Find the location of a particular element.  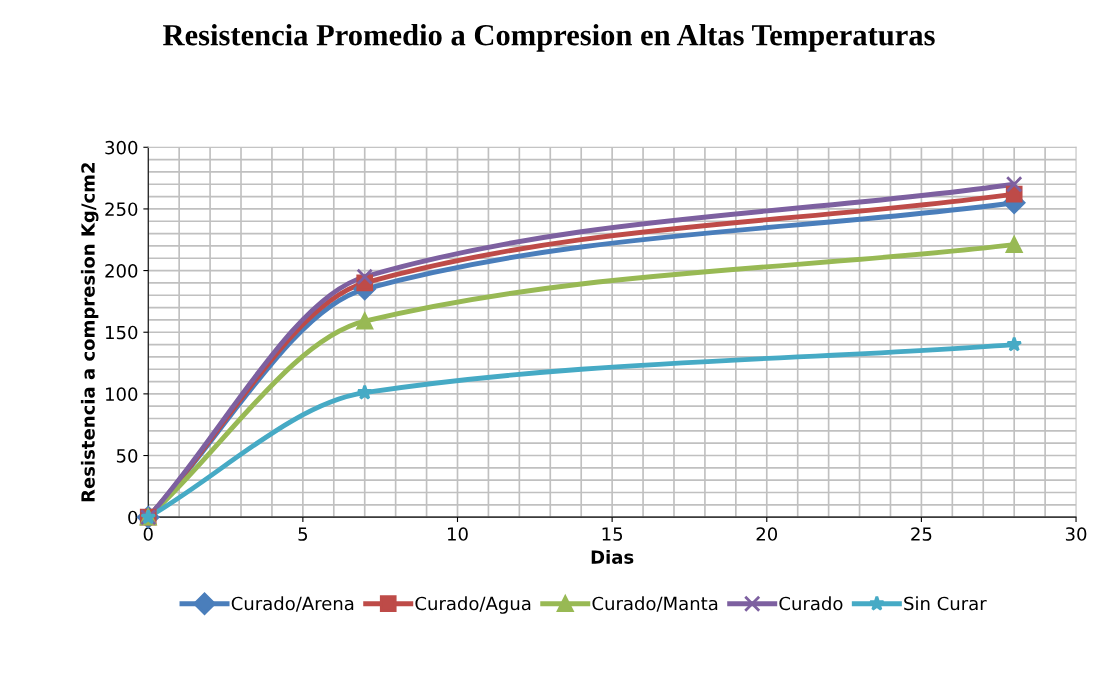

legend-label: Curado/Arena is located at coordinates (292, 604).